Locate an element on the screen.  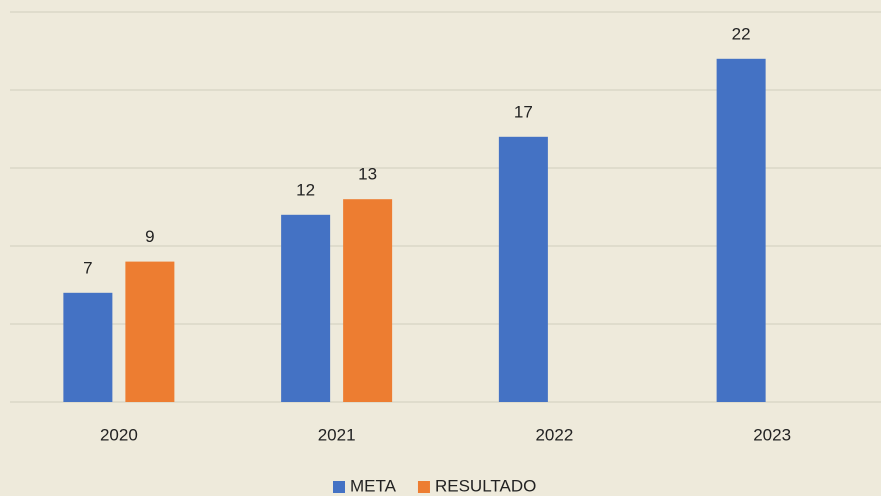
data-label: 7 is located at coordinates (87, 267).